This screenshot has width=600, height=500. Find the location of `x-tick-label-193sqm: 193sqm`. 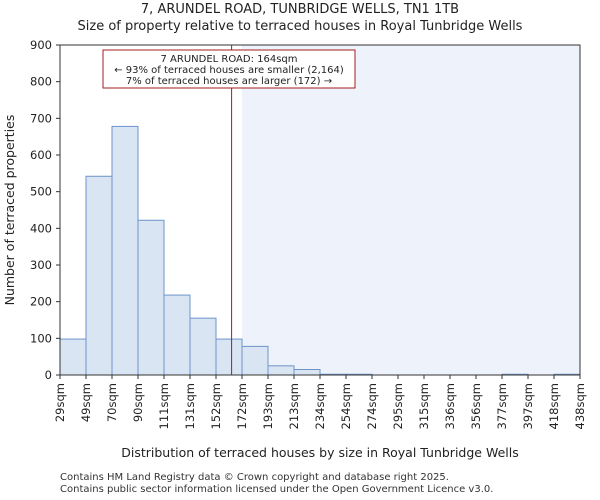

x-tick-label-193sqm: 193sqm is located at coordinates (268, 406).